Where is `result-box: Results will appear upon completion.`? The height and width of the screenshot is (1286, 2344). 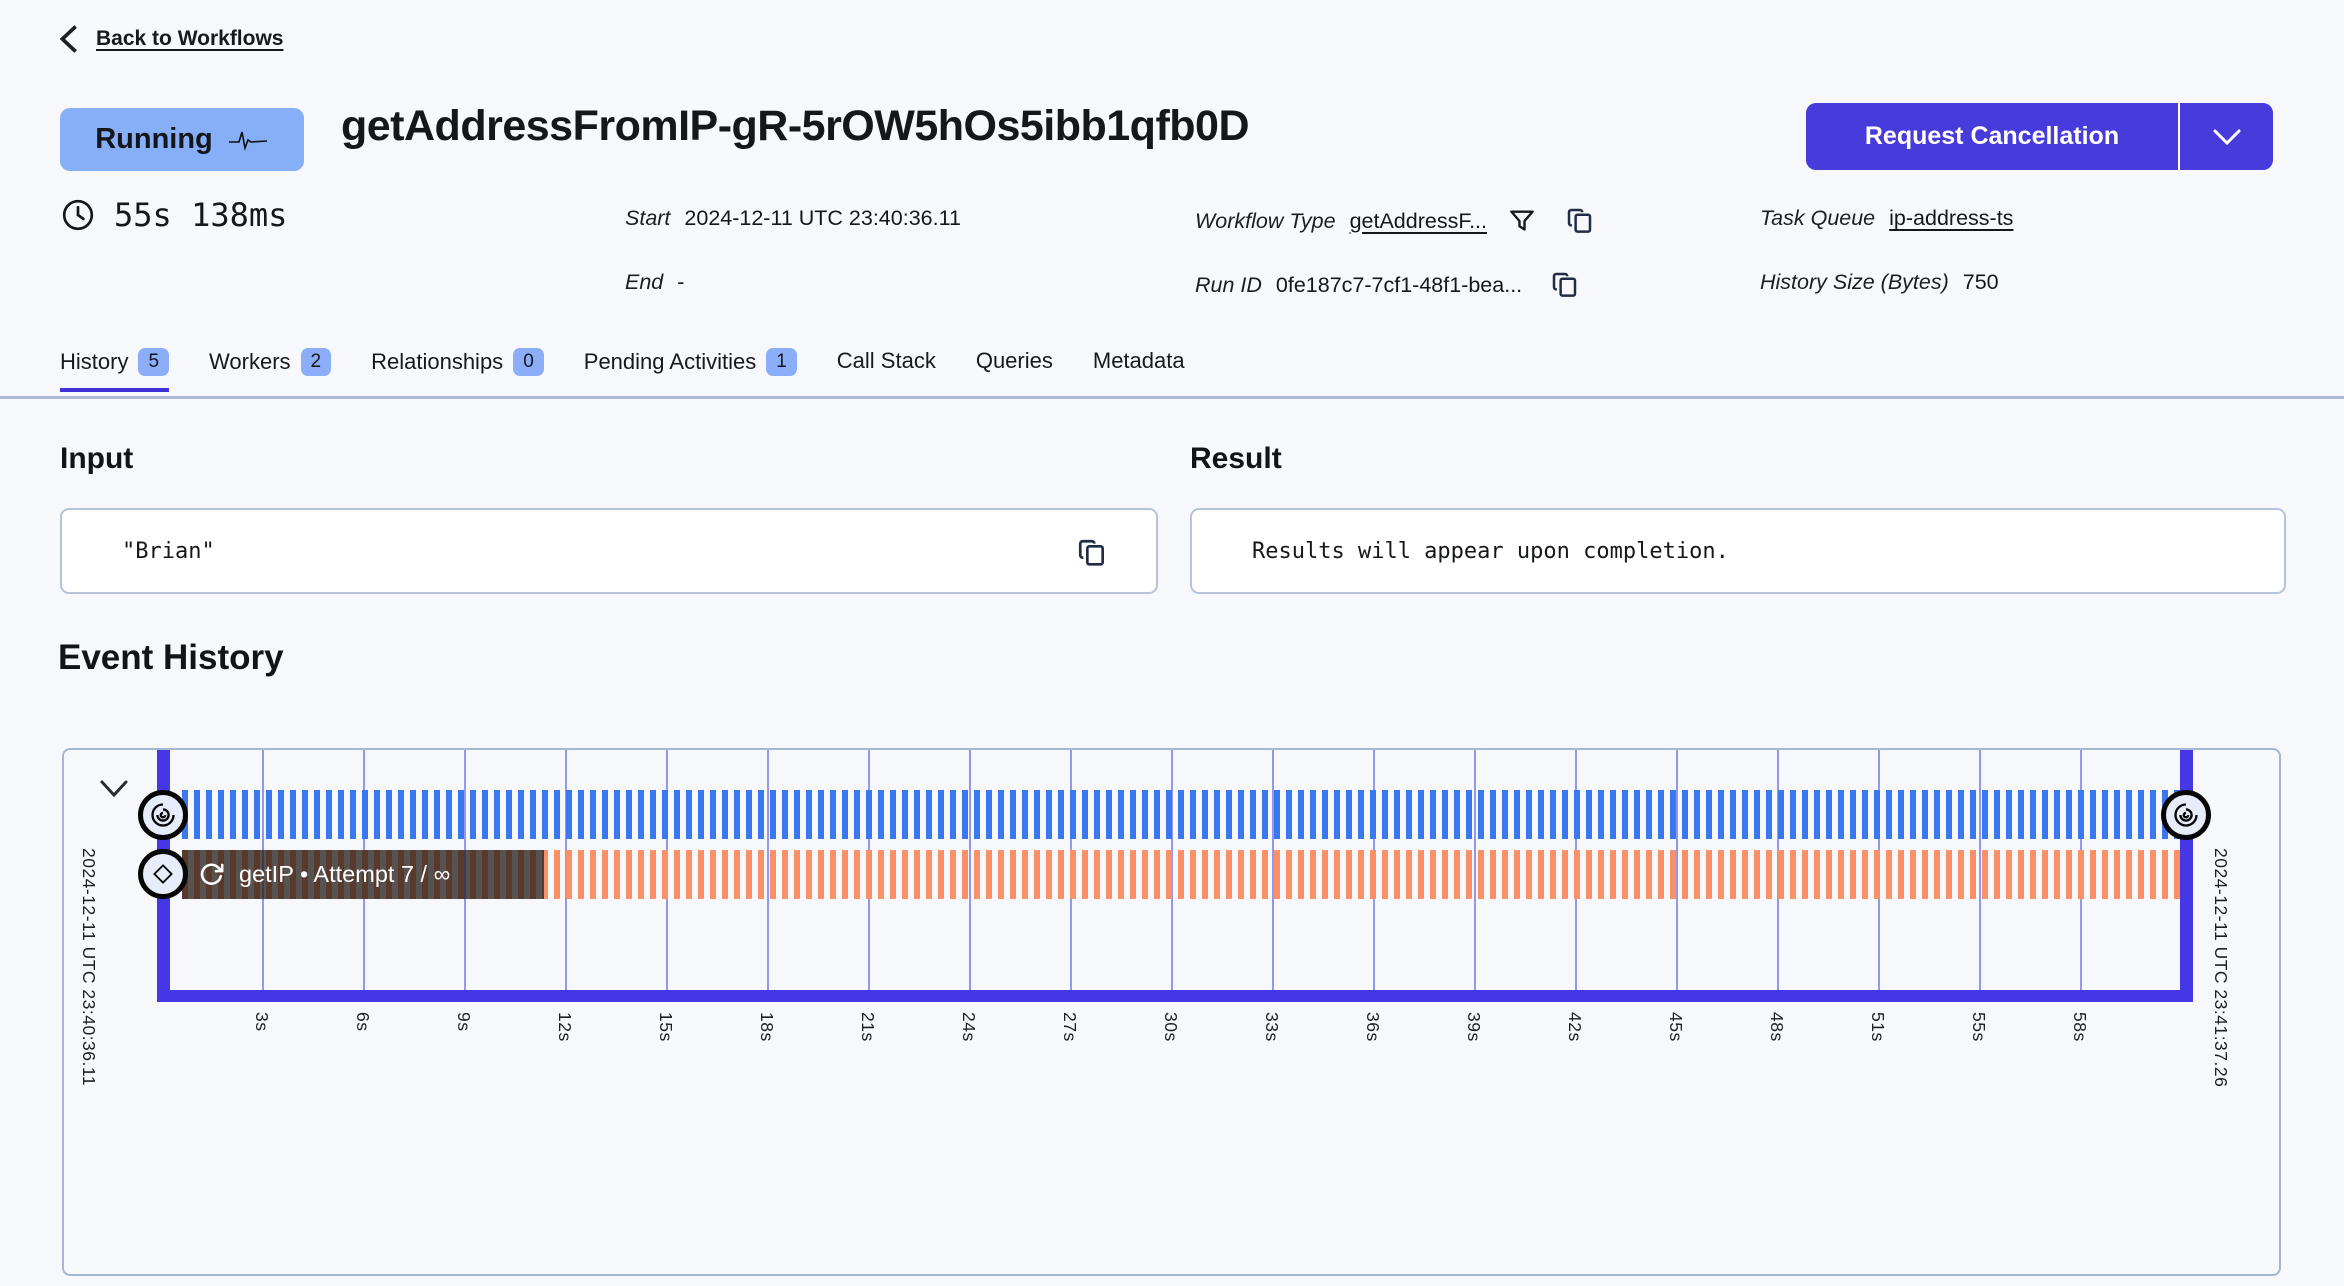
result-box: Results will appear upon completion. is located at coordinates (1738, 551).